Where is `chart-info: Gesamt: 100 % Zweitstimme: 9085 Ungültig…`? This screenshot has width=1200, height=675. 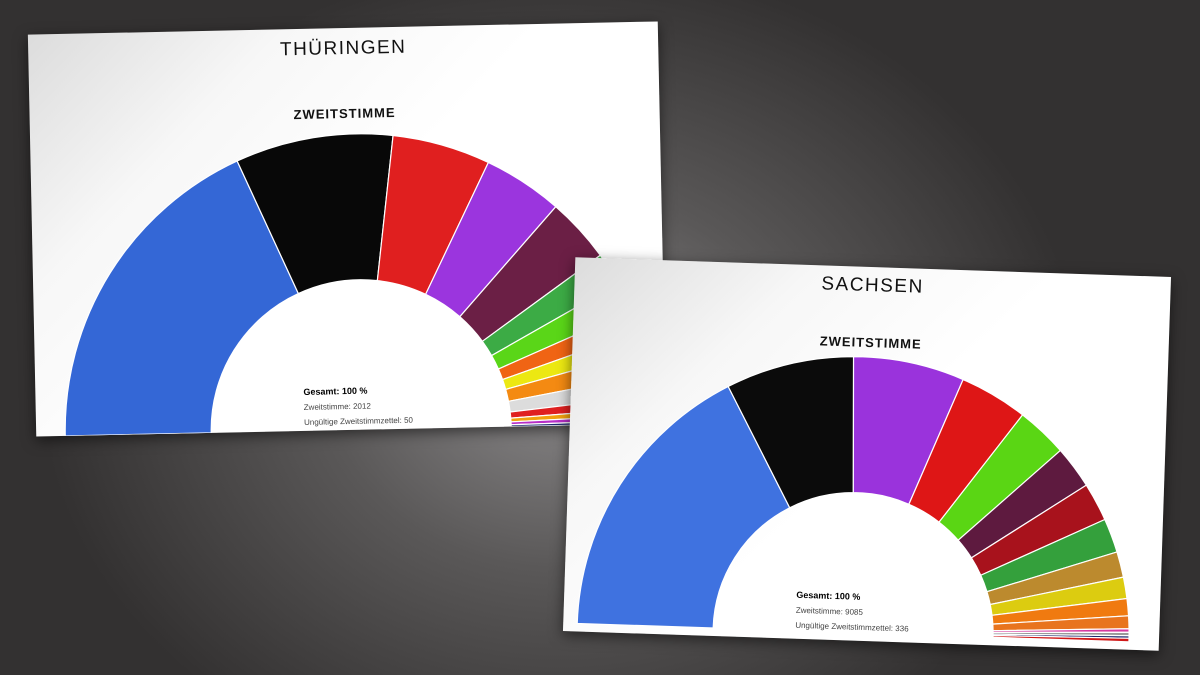 chart-info: Gesamt: 100 % Zweitstimme: 9085 Ungültig… is located at coordinates (852, 612).